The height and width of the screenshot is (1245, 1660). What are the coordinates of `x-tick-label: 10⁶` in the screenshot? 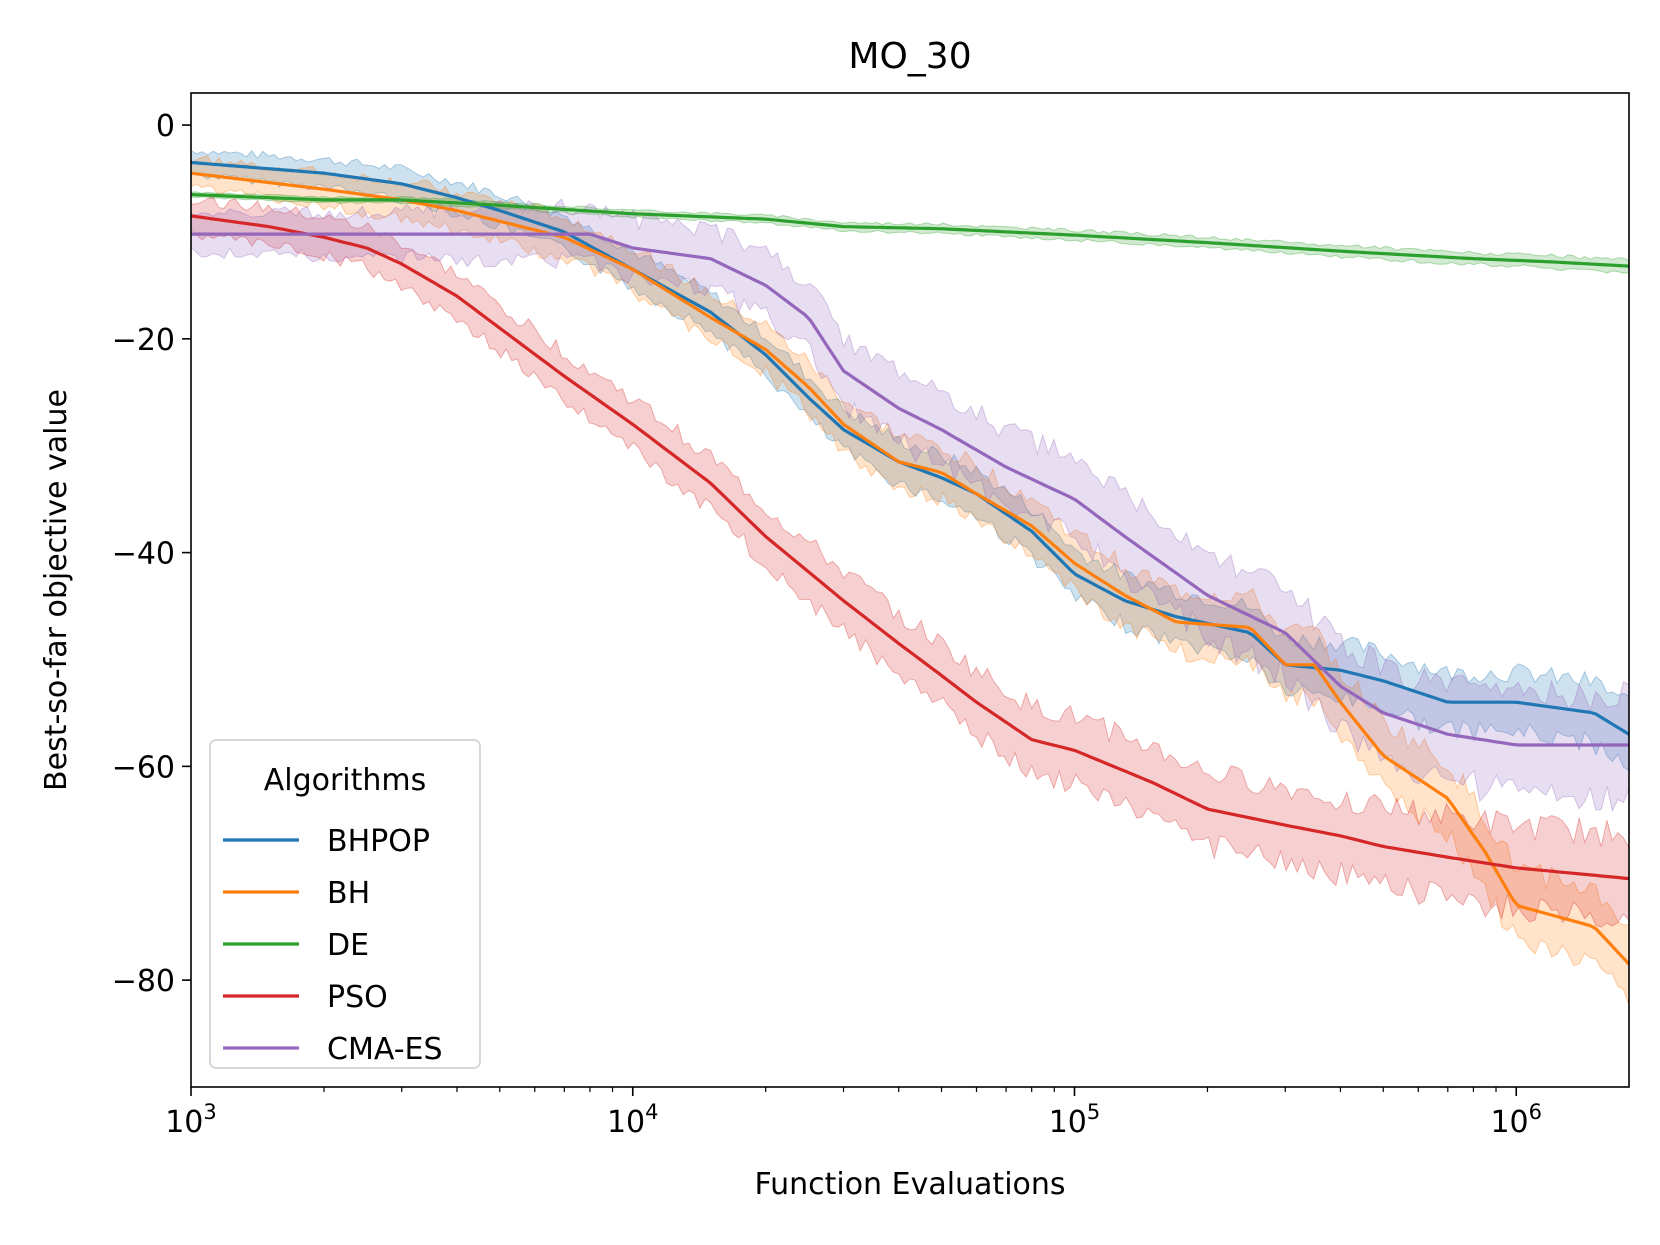 It's located at (1516, 1120).